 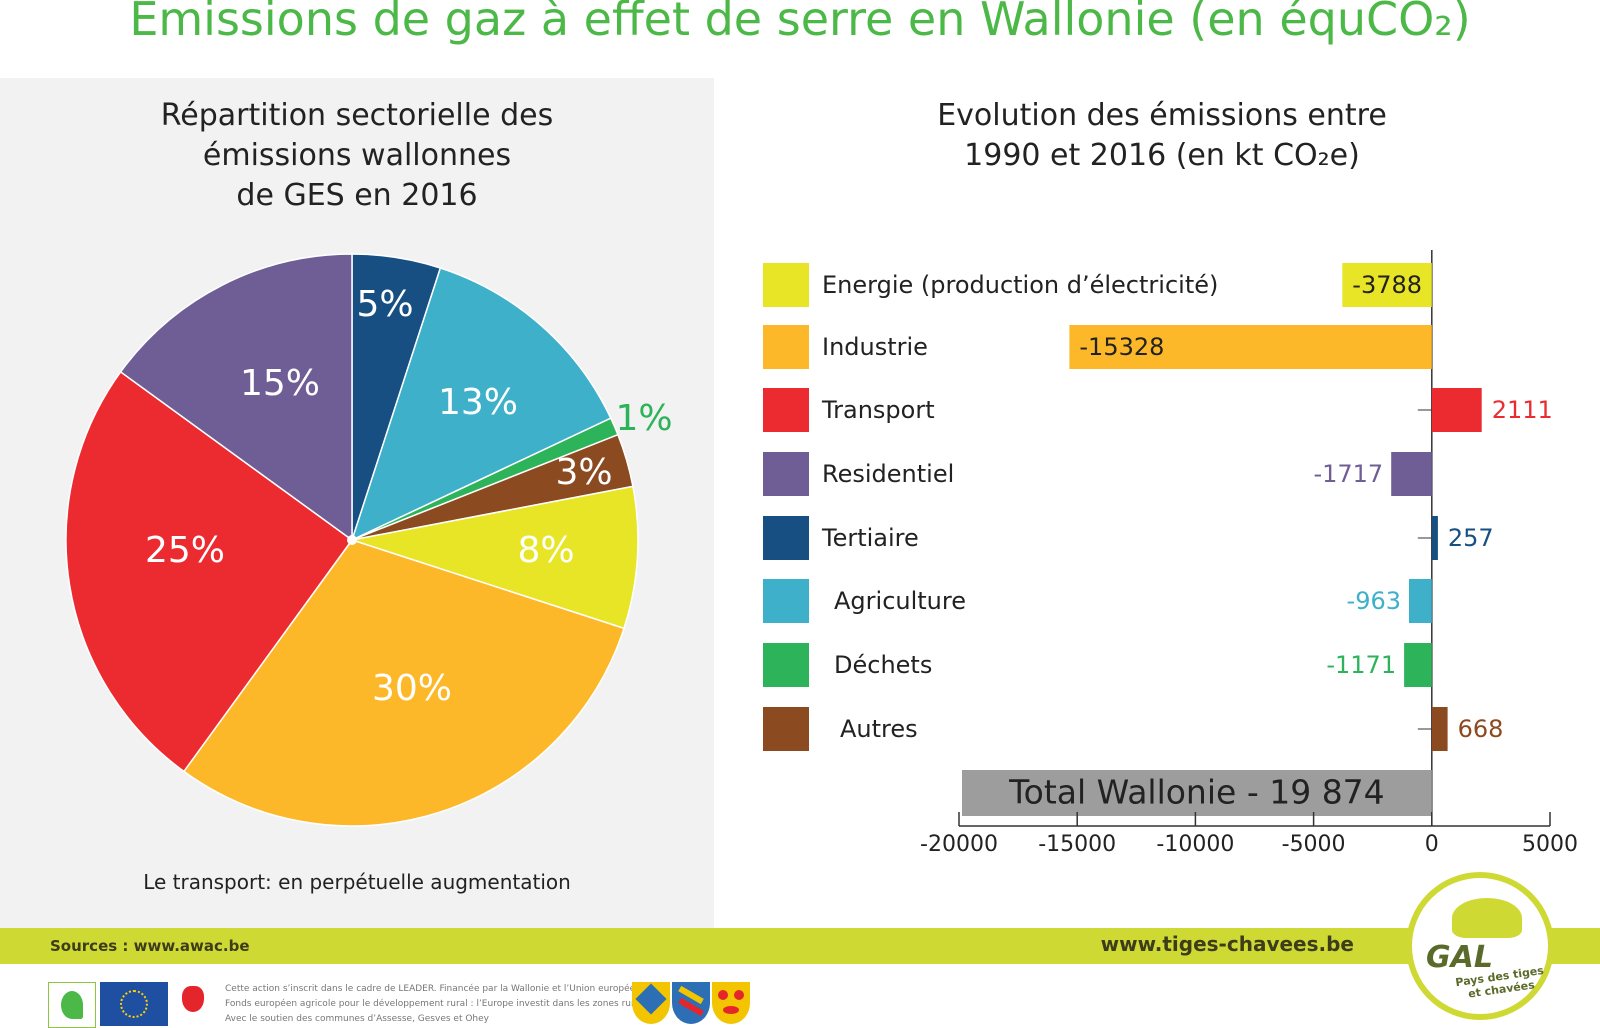 I want to click on footer-band, so click(x=800, y=946).